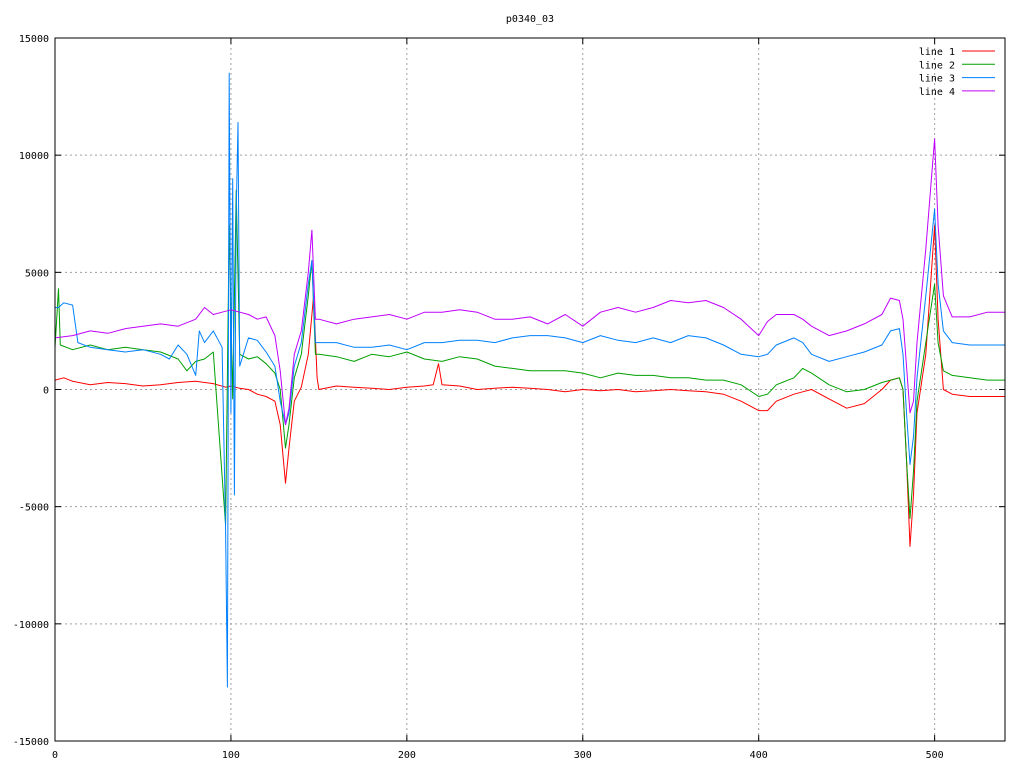 Image resolution: width=1024 pixels, height=768 pixels. What do you see at coordinates (46, 391) in the screenshot?
I see `y-tick-label: 0` at bounding box center [46, 391].